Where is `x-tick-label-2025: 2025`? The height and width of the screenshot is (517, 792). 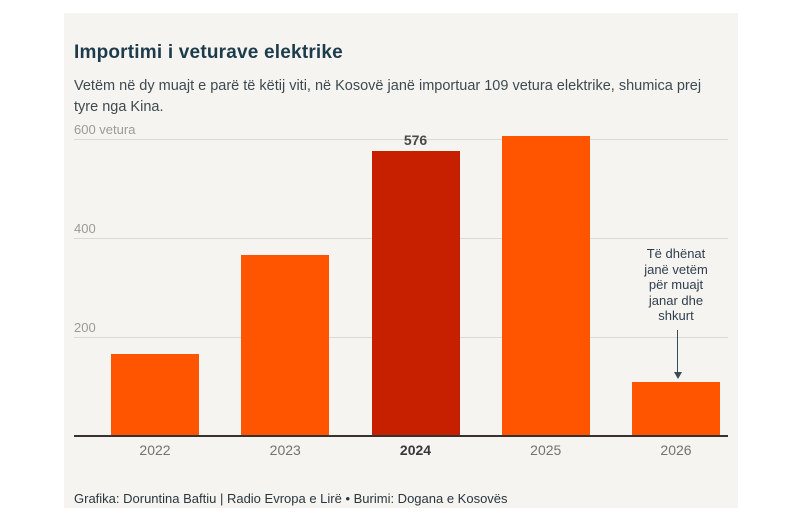
x-tick-label-2025: 2025 is located at coordinates (546, 450).